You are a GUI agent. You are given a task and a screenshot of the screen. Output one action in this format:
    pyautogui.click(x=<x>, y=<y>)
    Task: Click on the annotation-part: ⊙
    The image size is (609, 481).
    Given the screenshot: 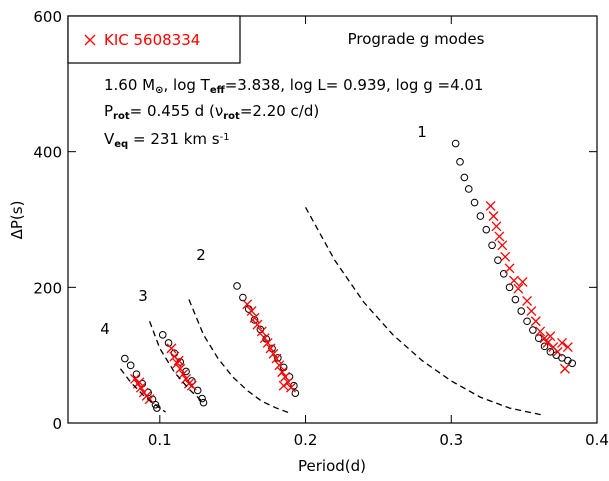 What is the action you would take?
    pyautogui.click(x=159, y=90)
    